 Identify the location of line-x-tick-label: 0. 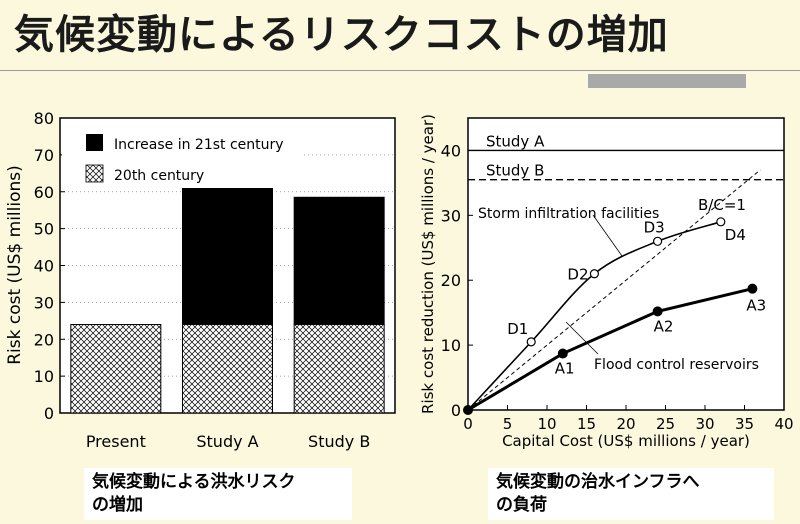
(468, 424).